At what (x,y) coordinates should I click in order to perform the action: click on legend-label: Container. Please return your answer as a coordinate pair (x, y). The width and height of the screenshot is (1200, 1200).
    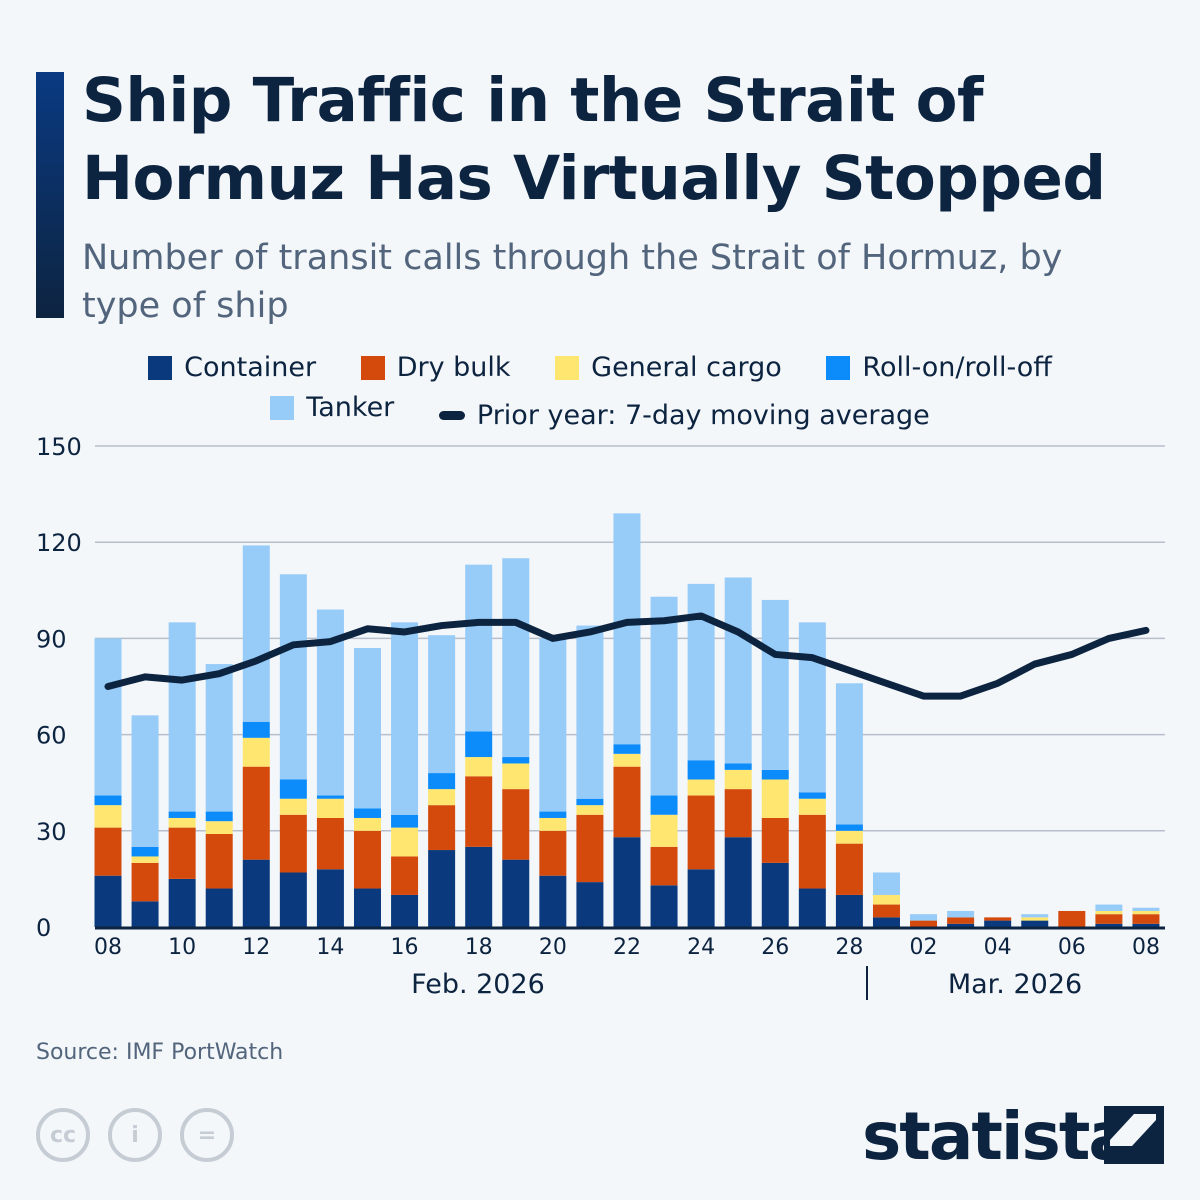
    Looking at the image, I should click on (250, 367).